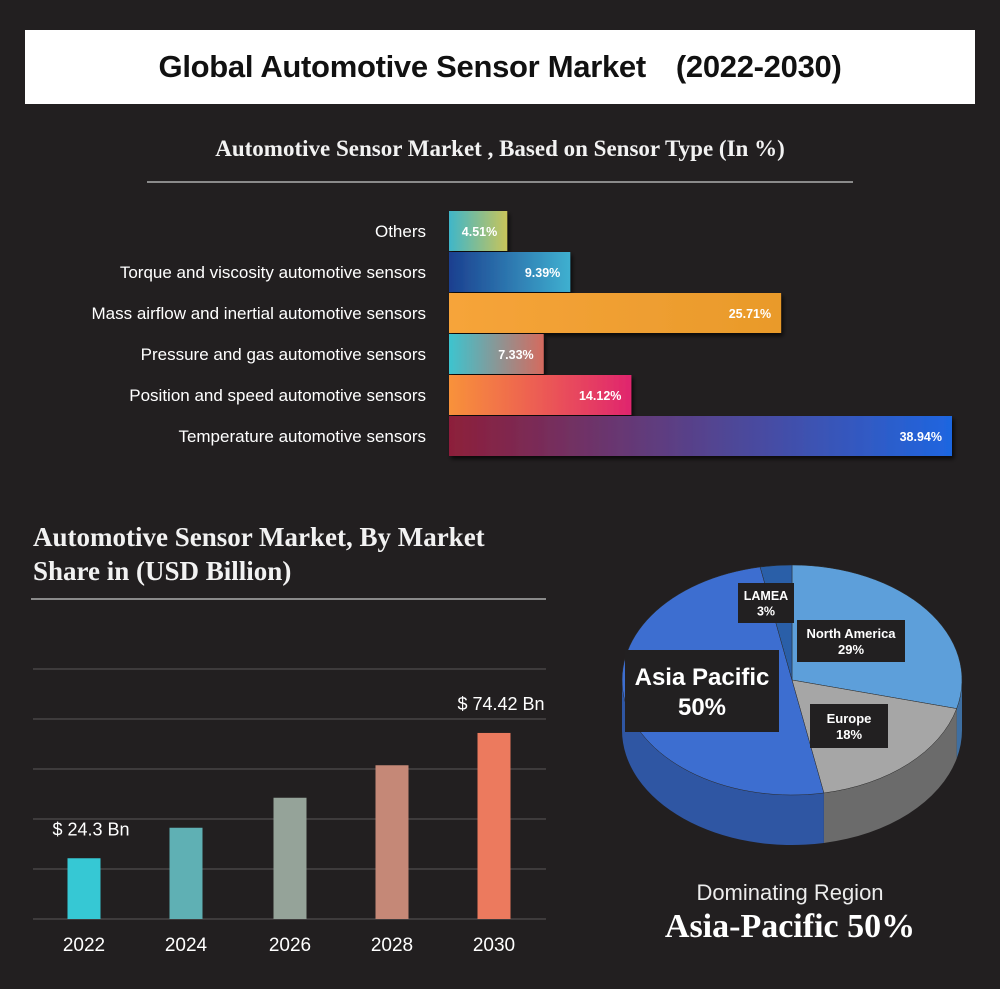  Describe the element at coordinates (851, 633) in the screenshot. I see `pie-region-label: North America` at that location.